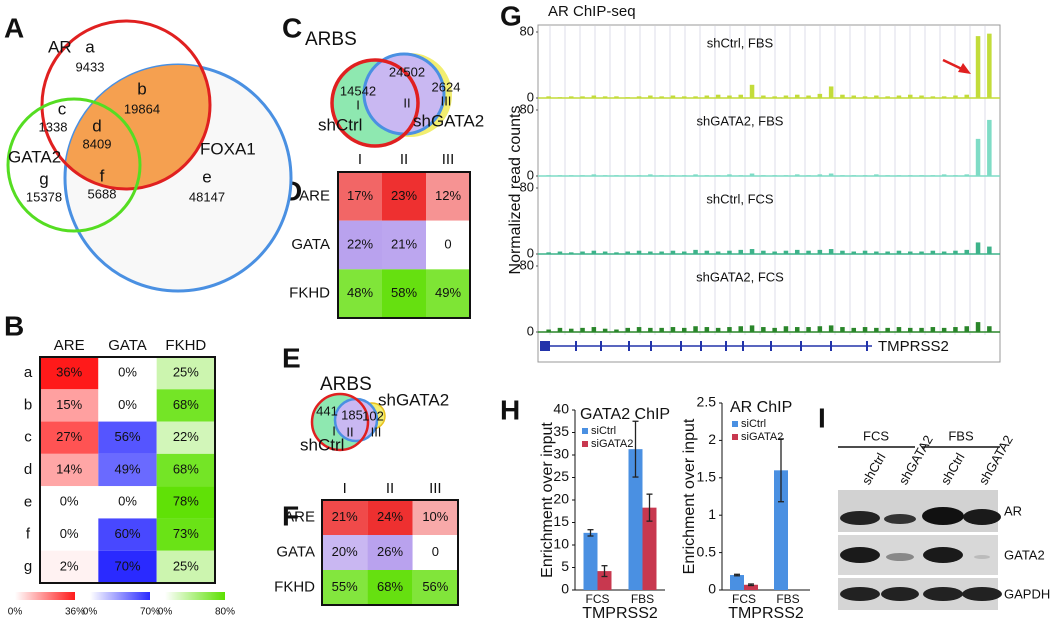 This screenshot has width=1050, height=625. Describe the element at coordinates (127, 345) in the screenshot. I see `column-header: GATA` at that location.